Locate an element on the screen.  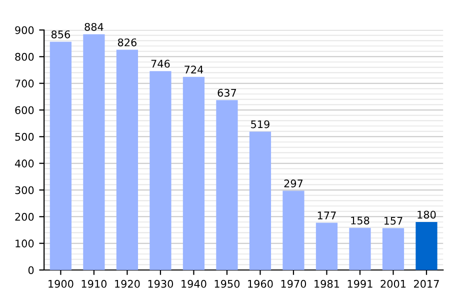
y-tick-label: 400 is located at coordinates (24, 164).